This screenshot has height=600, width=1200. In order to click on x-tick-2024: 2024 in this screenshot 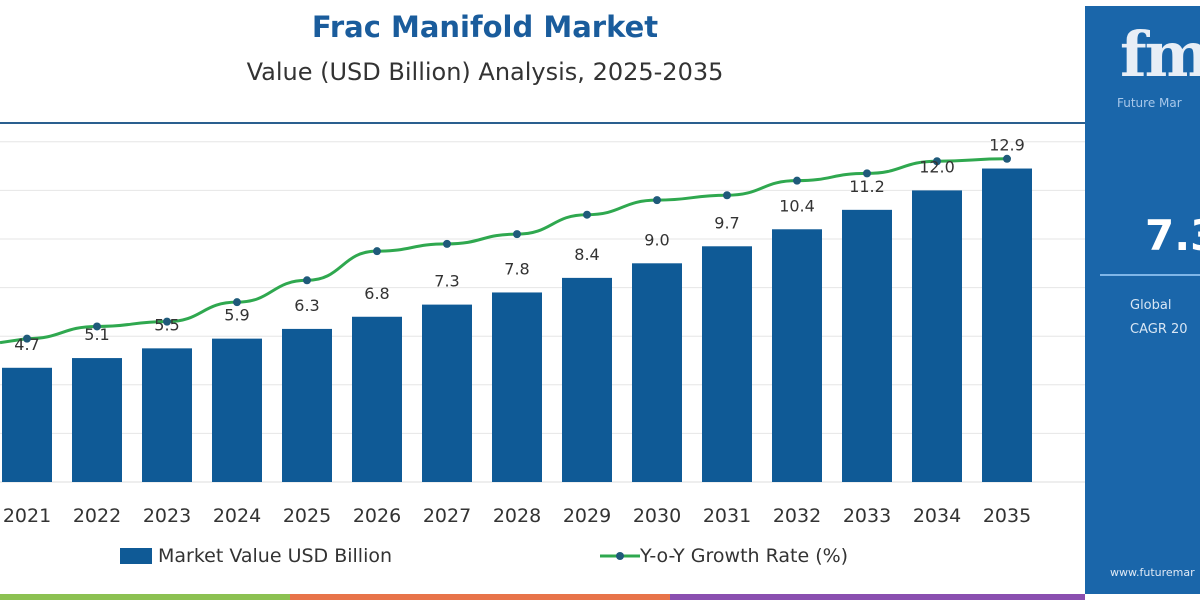, I will do `click(237, 516)`.